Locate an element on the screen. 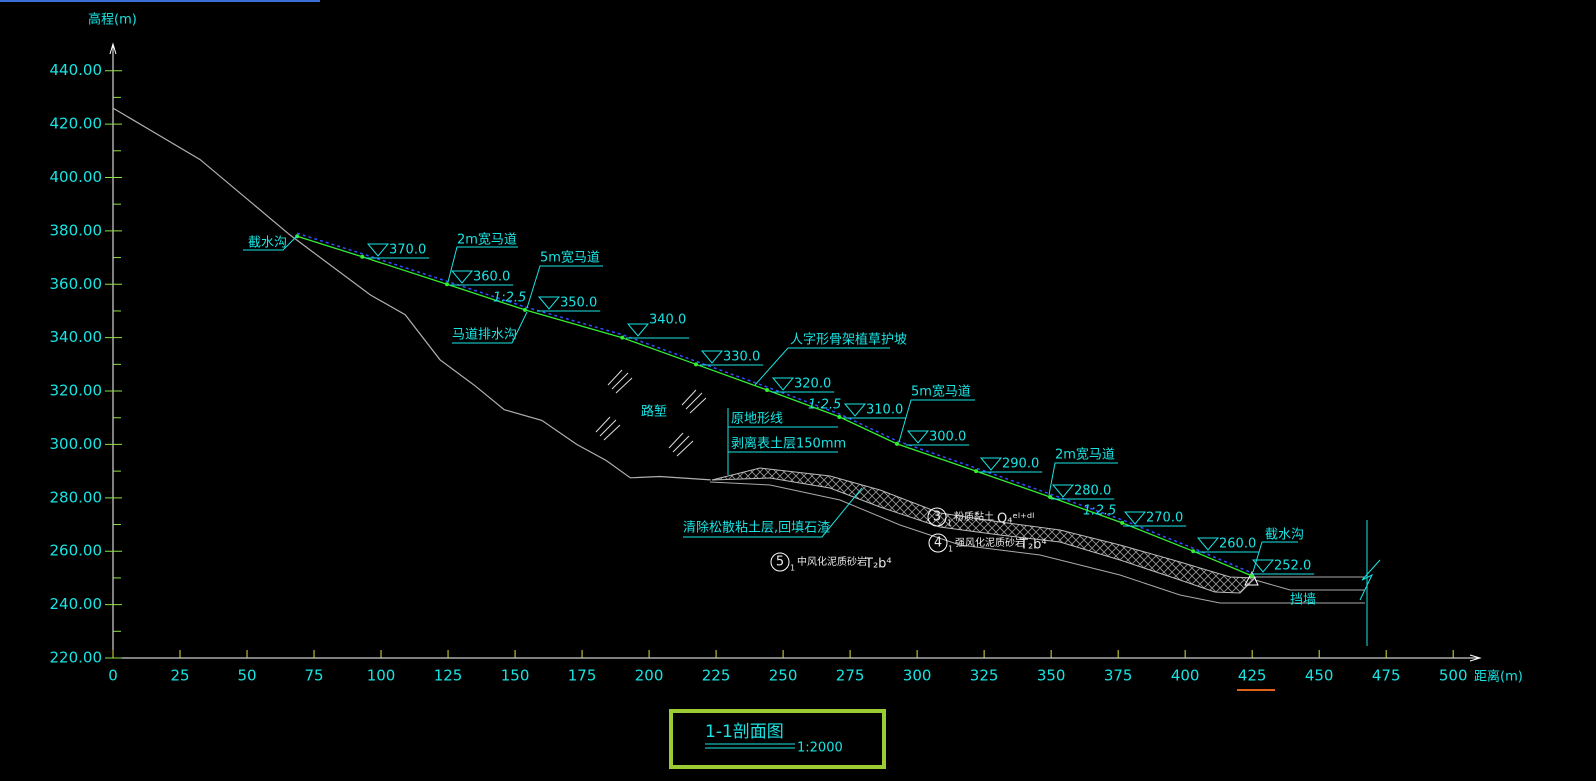 This screenshot has width=1596, height=781. elevation-label: 270.0 is located at coordinates (1164, 518).